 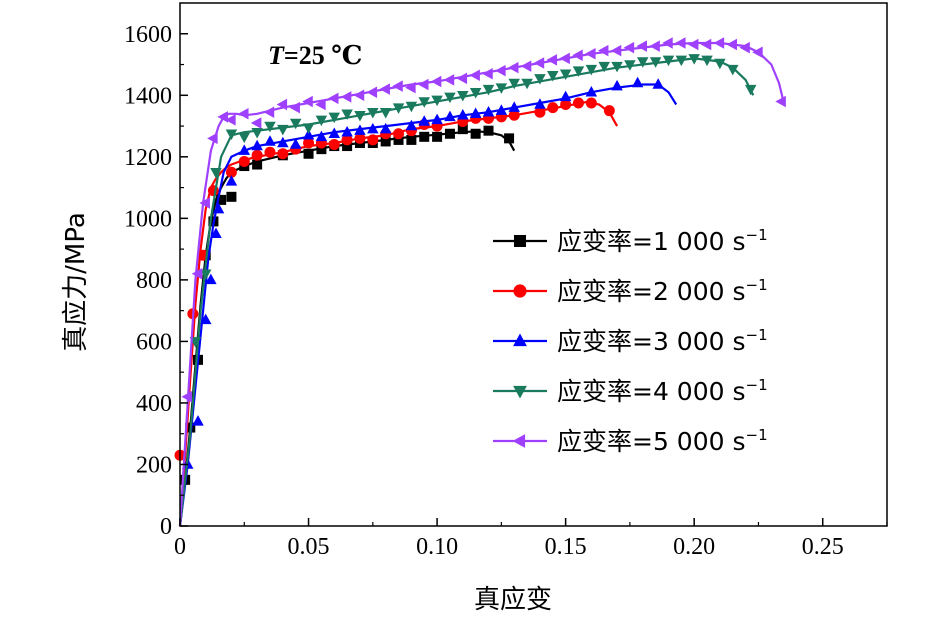 What do you see at coordinates (154, 404) in the screenshot?
I see `y-tick-label: 400` at bounding box center [154, 404].